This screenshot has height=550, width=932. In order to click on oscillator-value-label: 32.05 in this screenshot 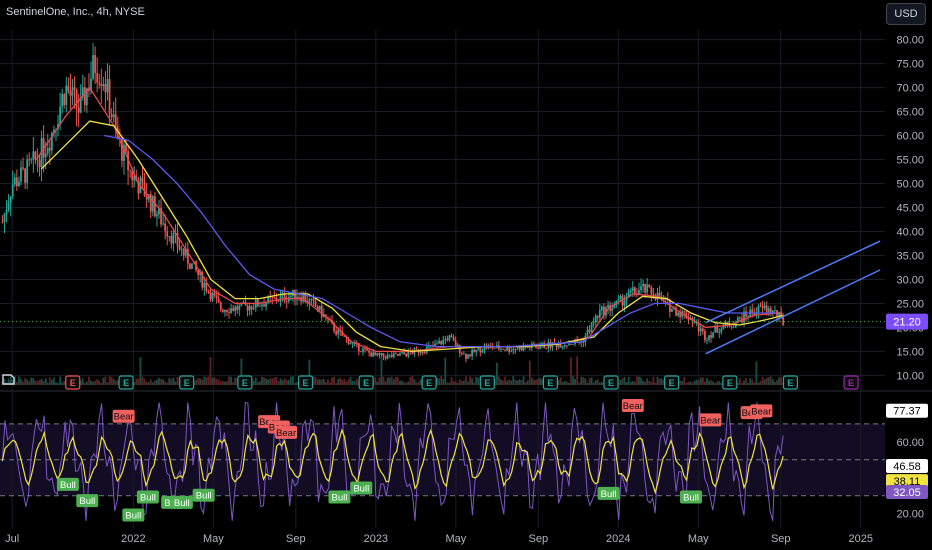, I will do `click(907, 493)`.